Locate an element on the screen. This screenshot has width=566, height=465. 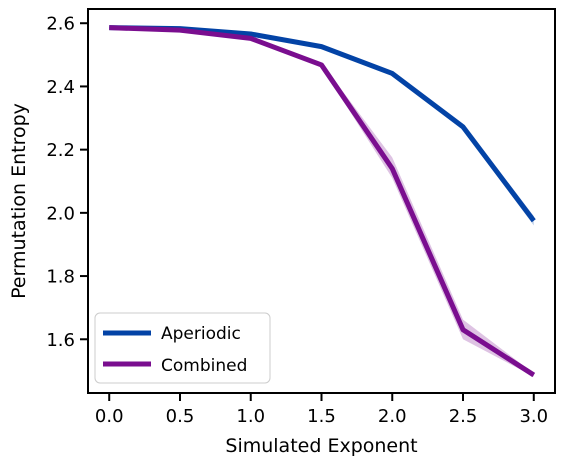
x-tick-label: 1.0 is located at coordinates (250, 416).